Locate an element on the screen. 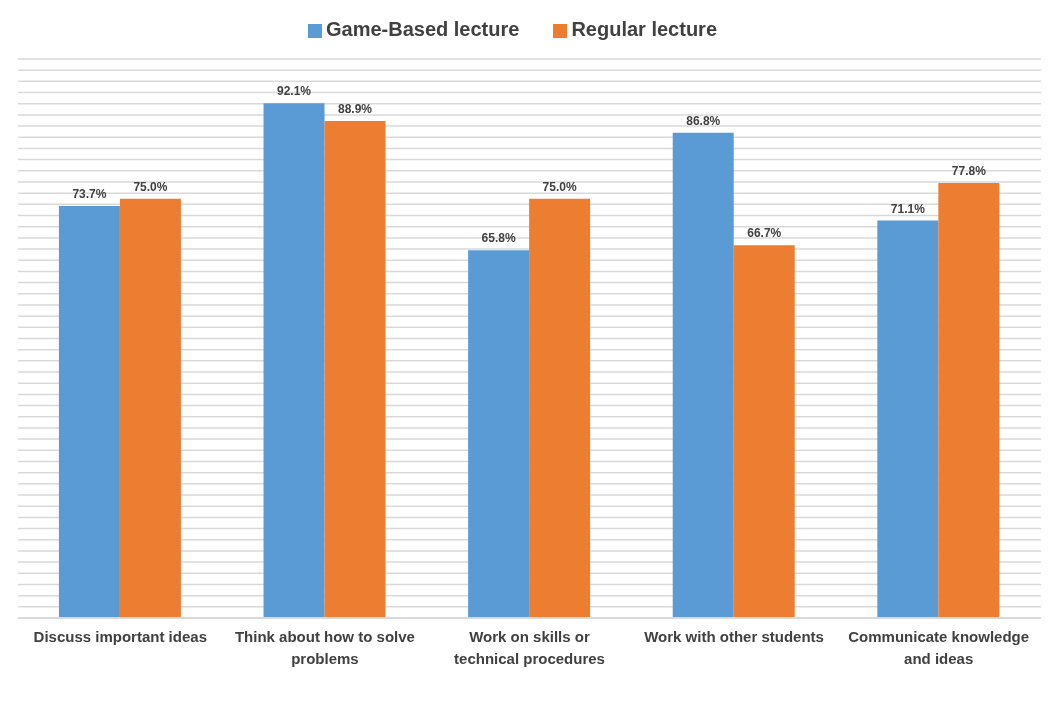 The image size is (1059, 706). x-tick-label: Work with other students is located at coordinates (734, 636).